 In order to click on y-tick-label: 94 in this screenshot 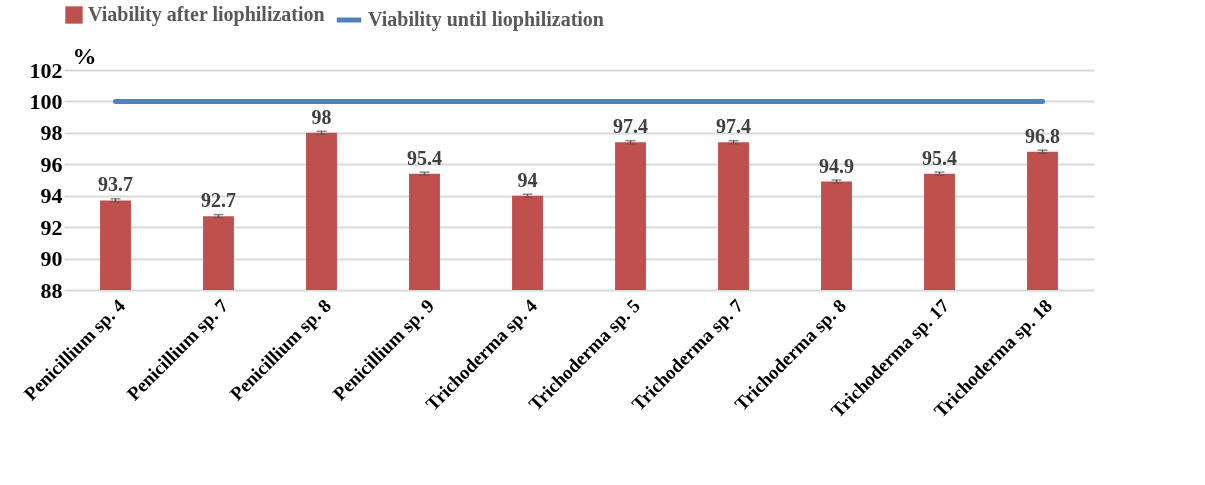, I will do `click(51, 196)`.